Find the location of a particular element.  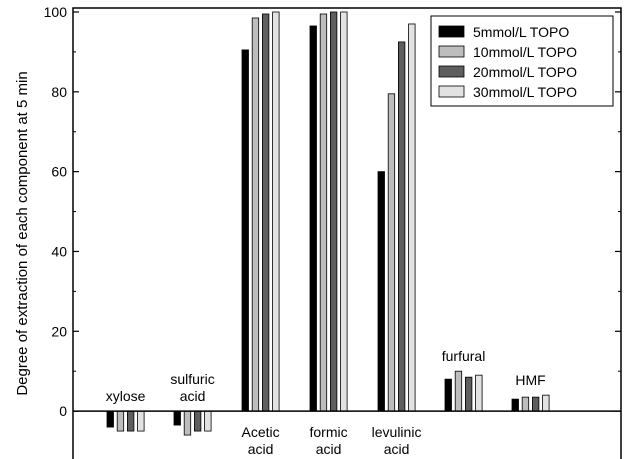

legend-label: 5mmol/L TOPO is located at coordinates (521, 32).